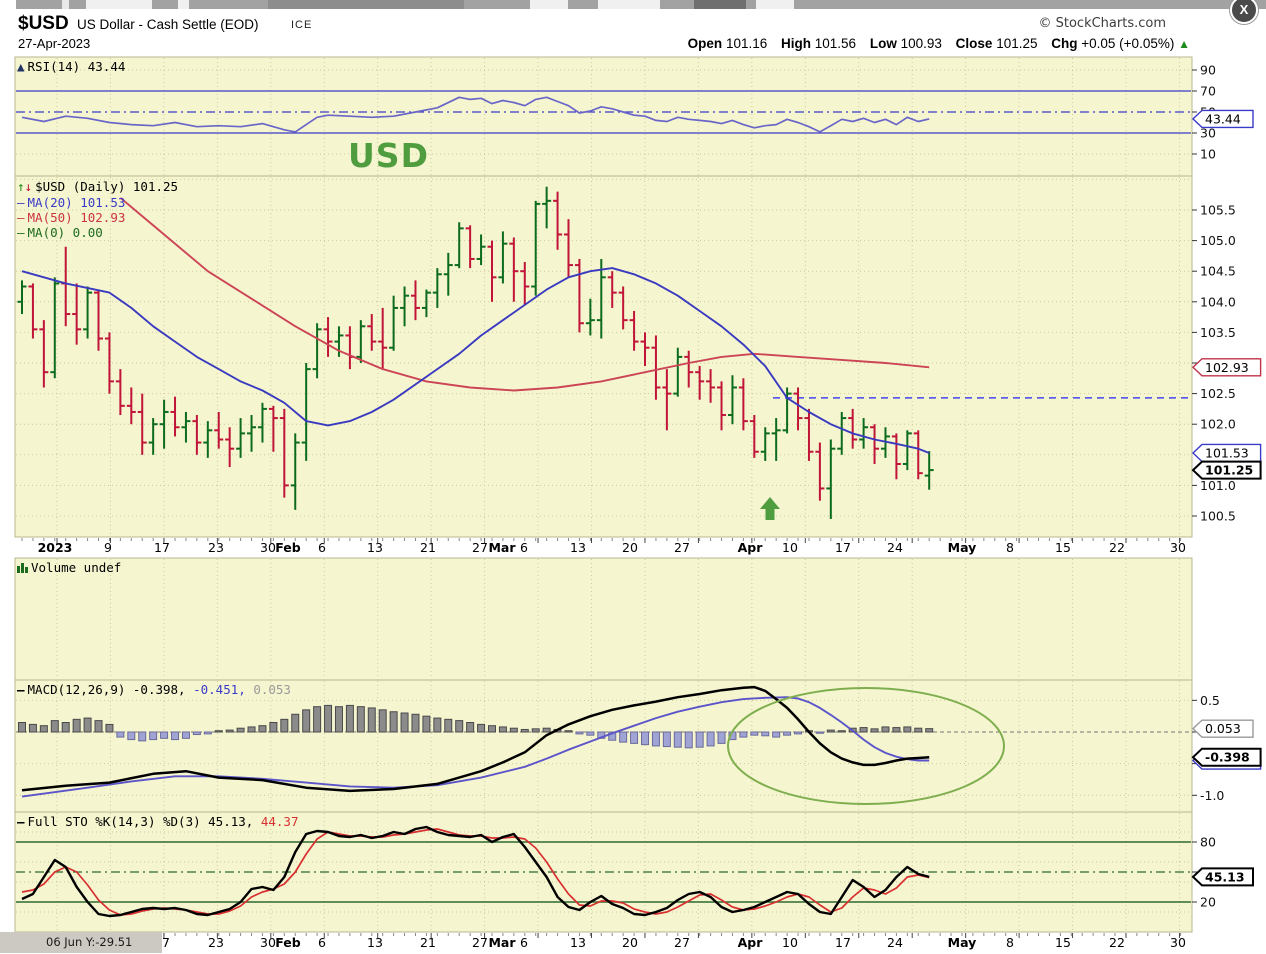 This screenshot has height=954, width=1266. I want to click on volume-legend: Volume undef, so click(69, 567).